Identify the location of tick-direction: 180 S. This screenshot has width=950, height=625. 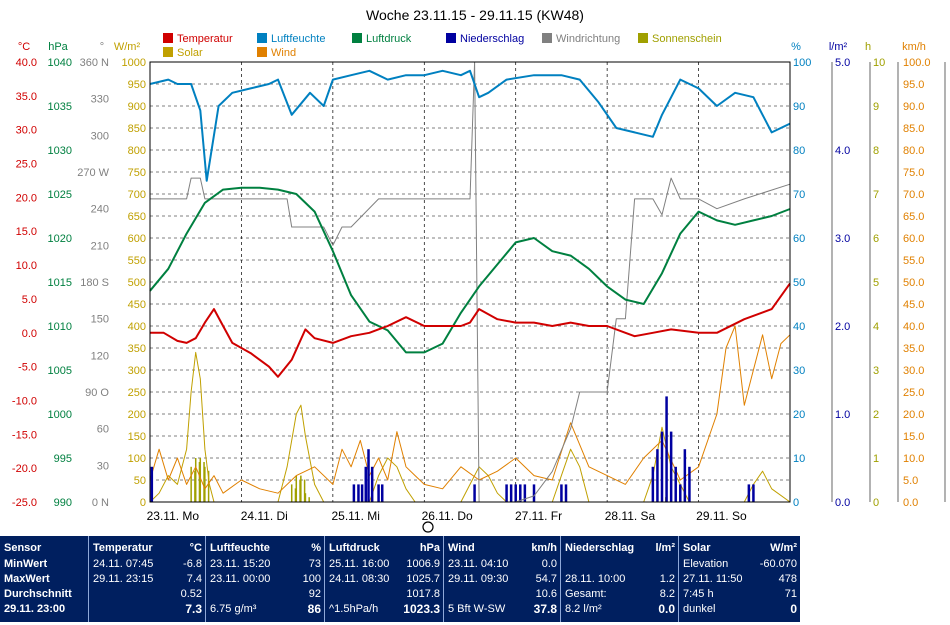
(94, 283).